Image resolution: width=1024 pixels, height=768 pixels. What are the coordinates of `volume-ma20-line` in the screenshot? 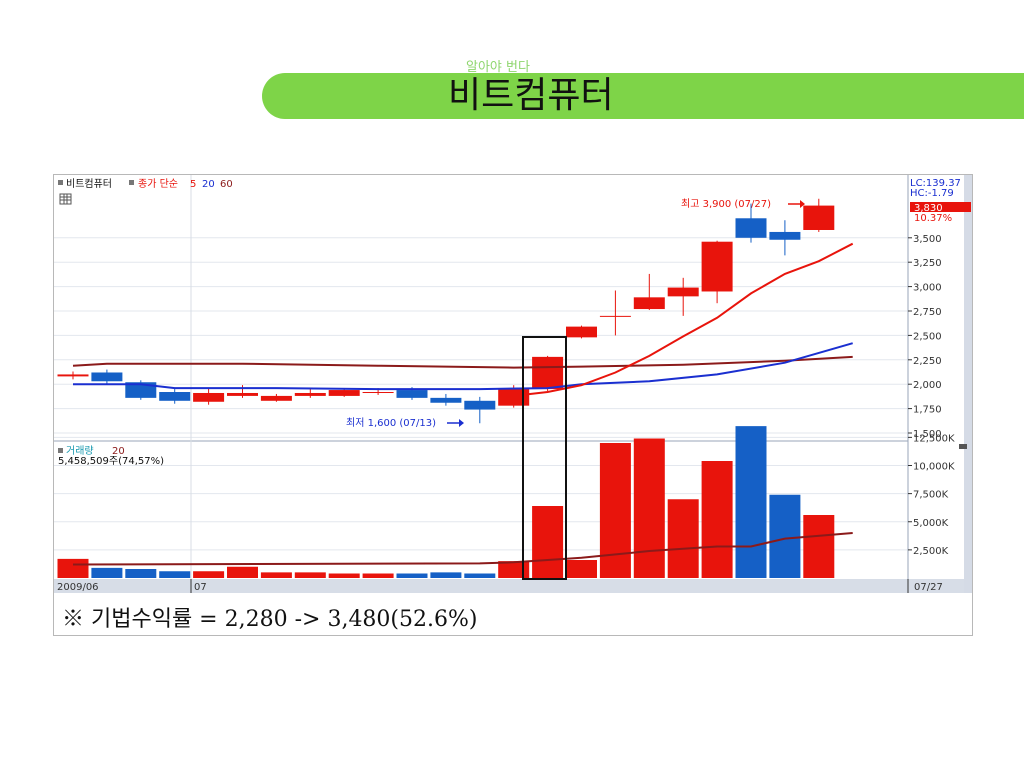 It's located at (462, 549).